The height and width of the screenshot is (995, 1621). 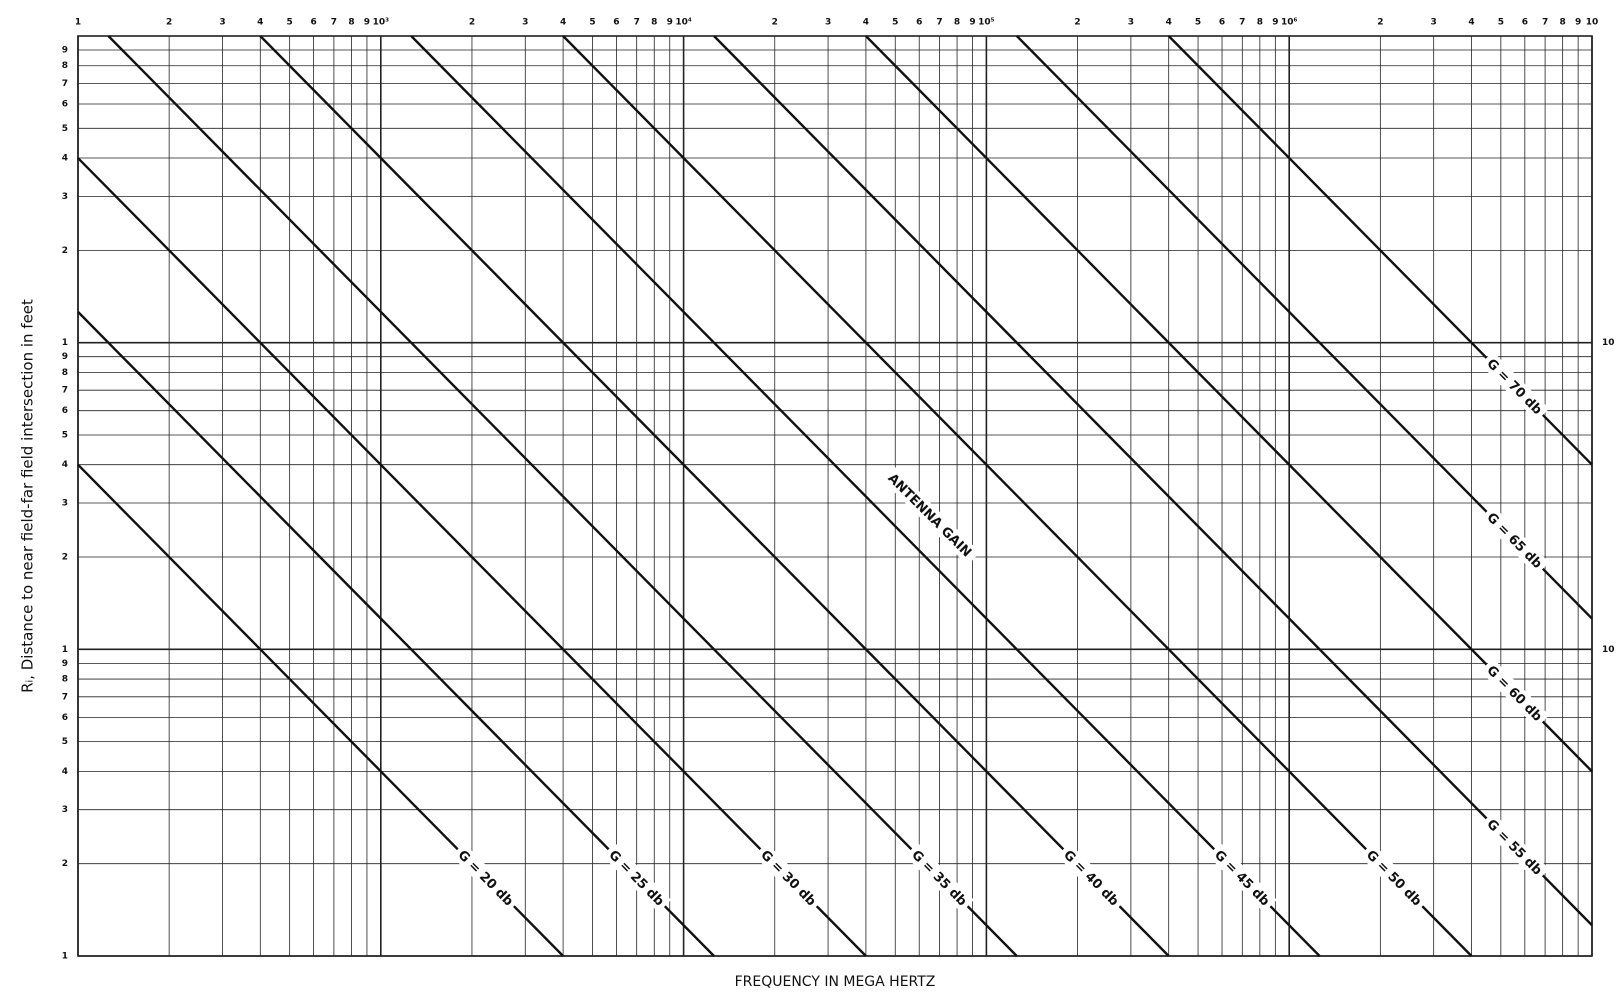 What do you see at coordinates (78, 23) in the screenshot?
I see `x-tick-label: 1` at bounding box center [78, 23].